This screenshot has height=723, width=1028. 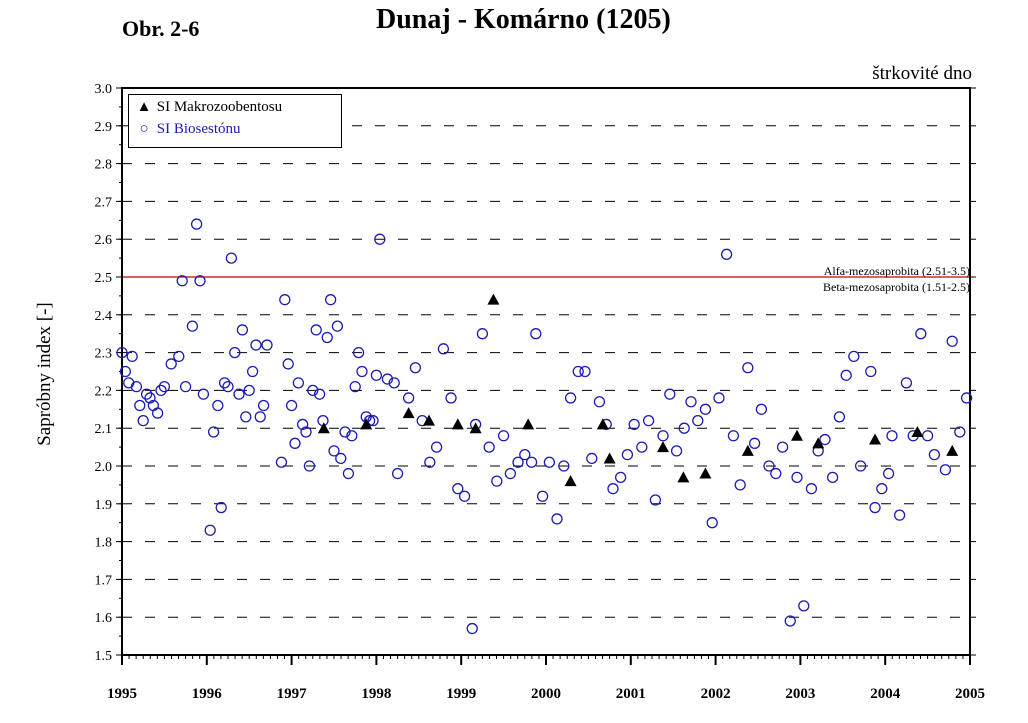 I want to click on y-tick-label-2.0: 2.0, so click(x=104, y=467).